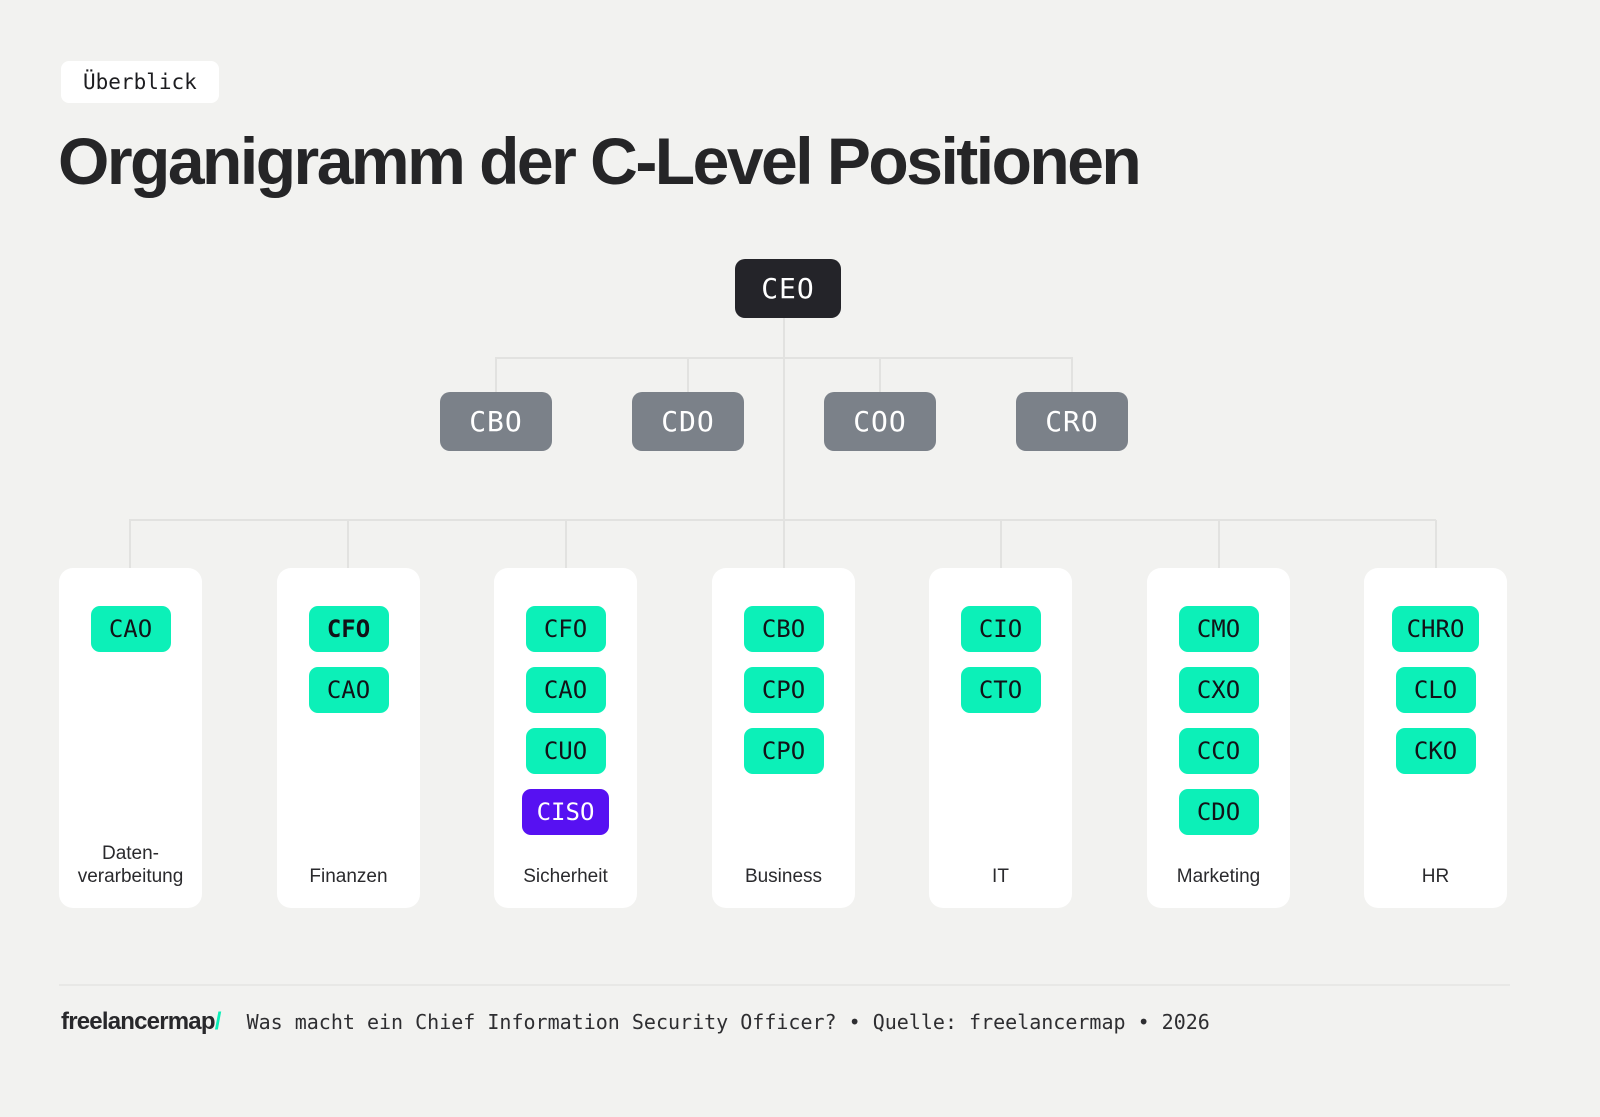 Image resolution: width=1600 pixels, height=1117 pixels. Describe the element at coordinates (138, 1021) in the screenshot. I see `logo-text: freelancermap` at that location.